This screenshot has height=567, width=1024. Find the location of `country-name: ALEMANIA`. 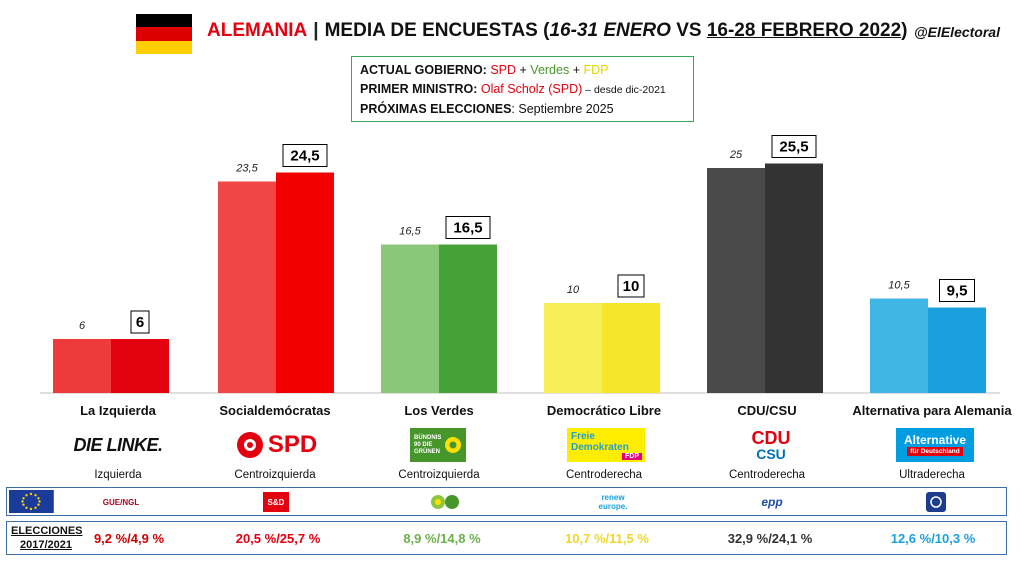

country-name: ALEMANIA is located at coordinates (257, 30).